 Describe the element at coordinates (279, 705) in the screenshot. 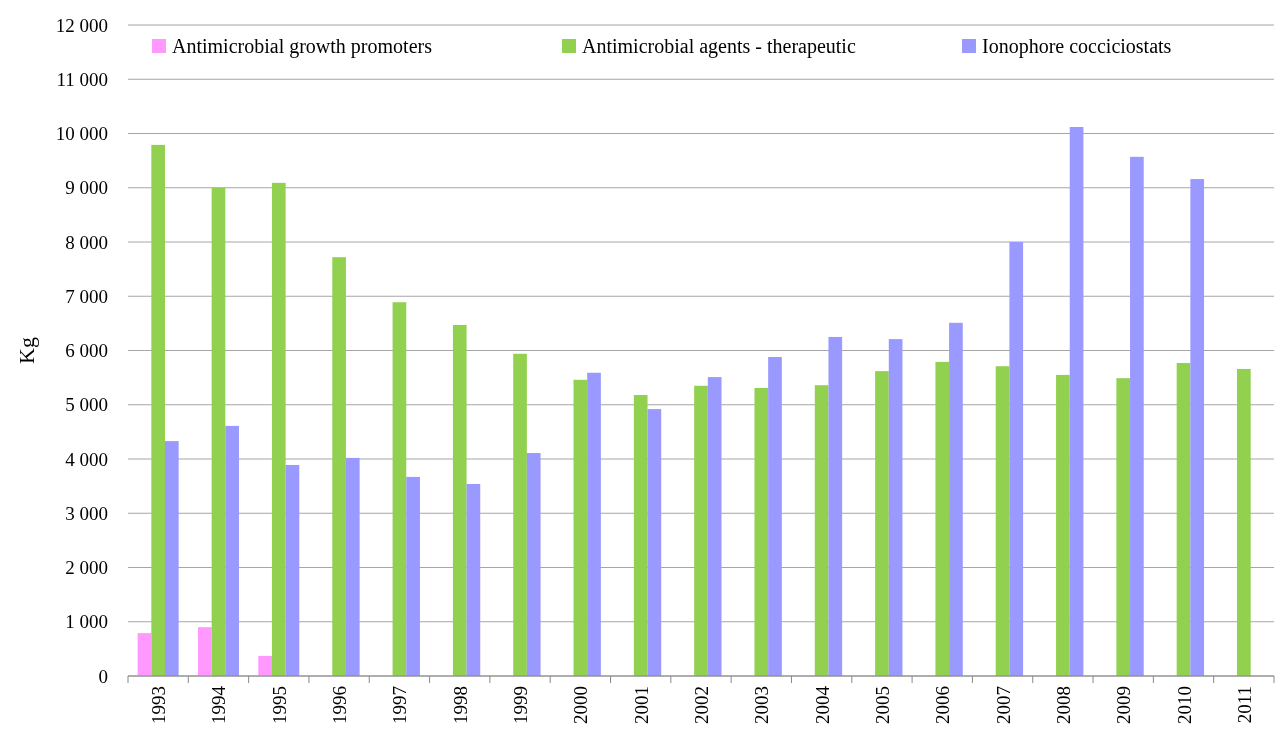

I see `x-tick-label: 1995` at that location.